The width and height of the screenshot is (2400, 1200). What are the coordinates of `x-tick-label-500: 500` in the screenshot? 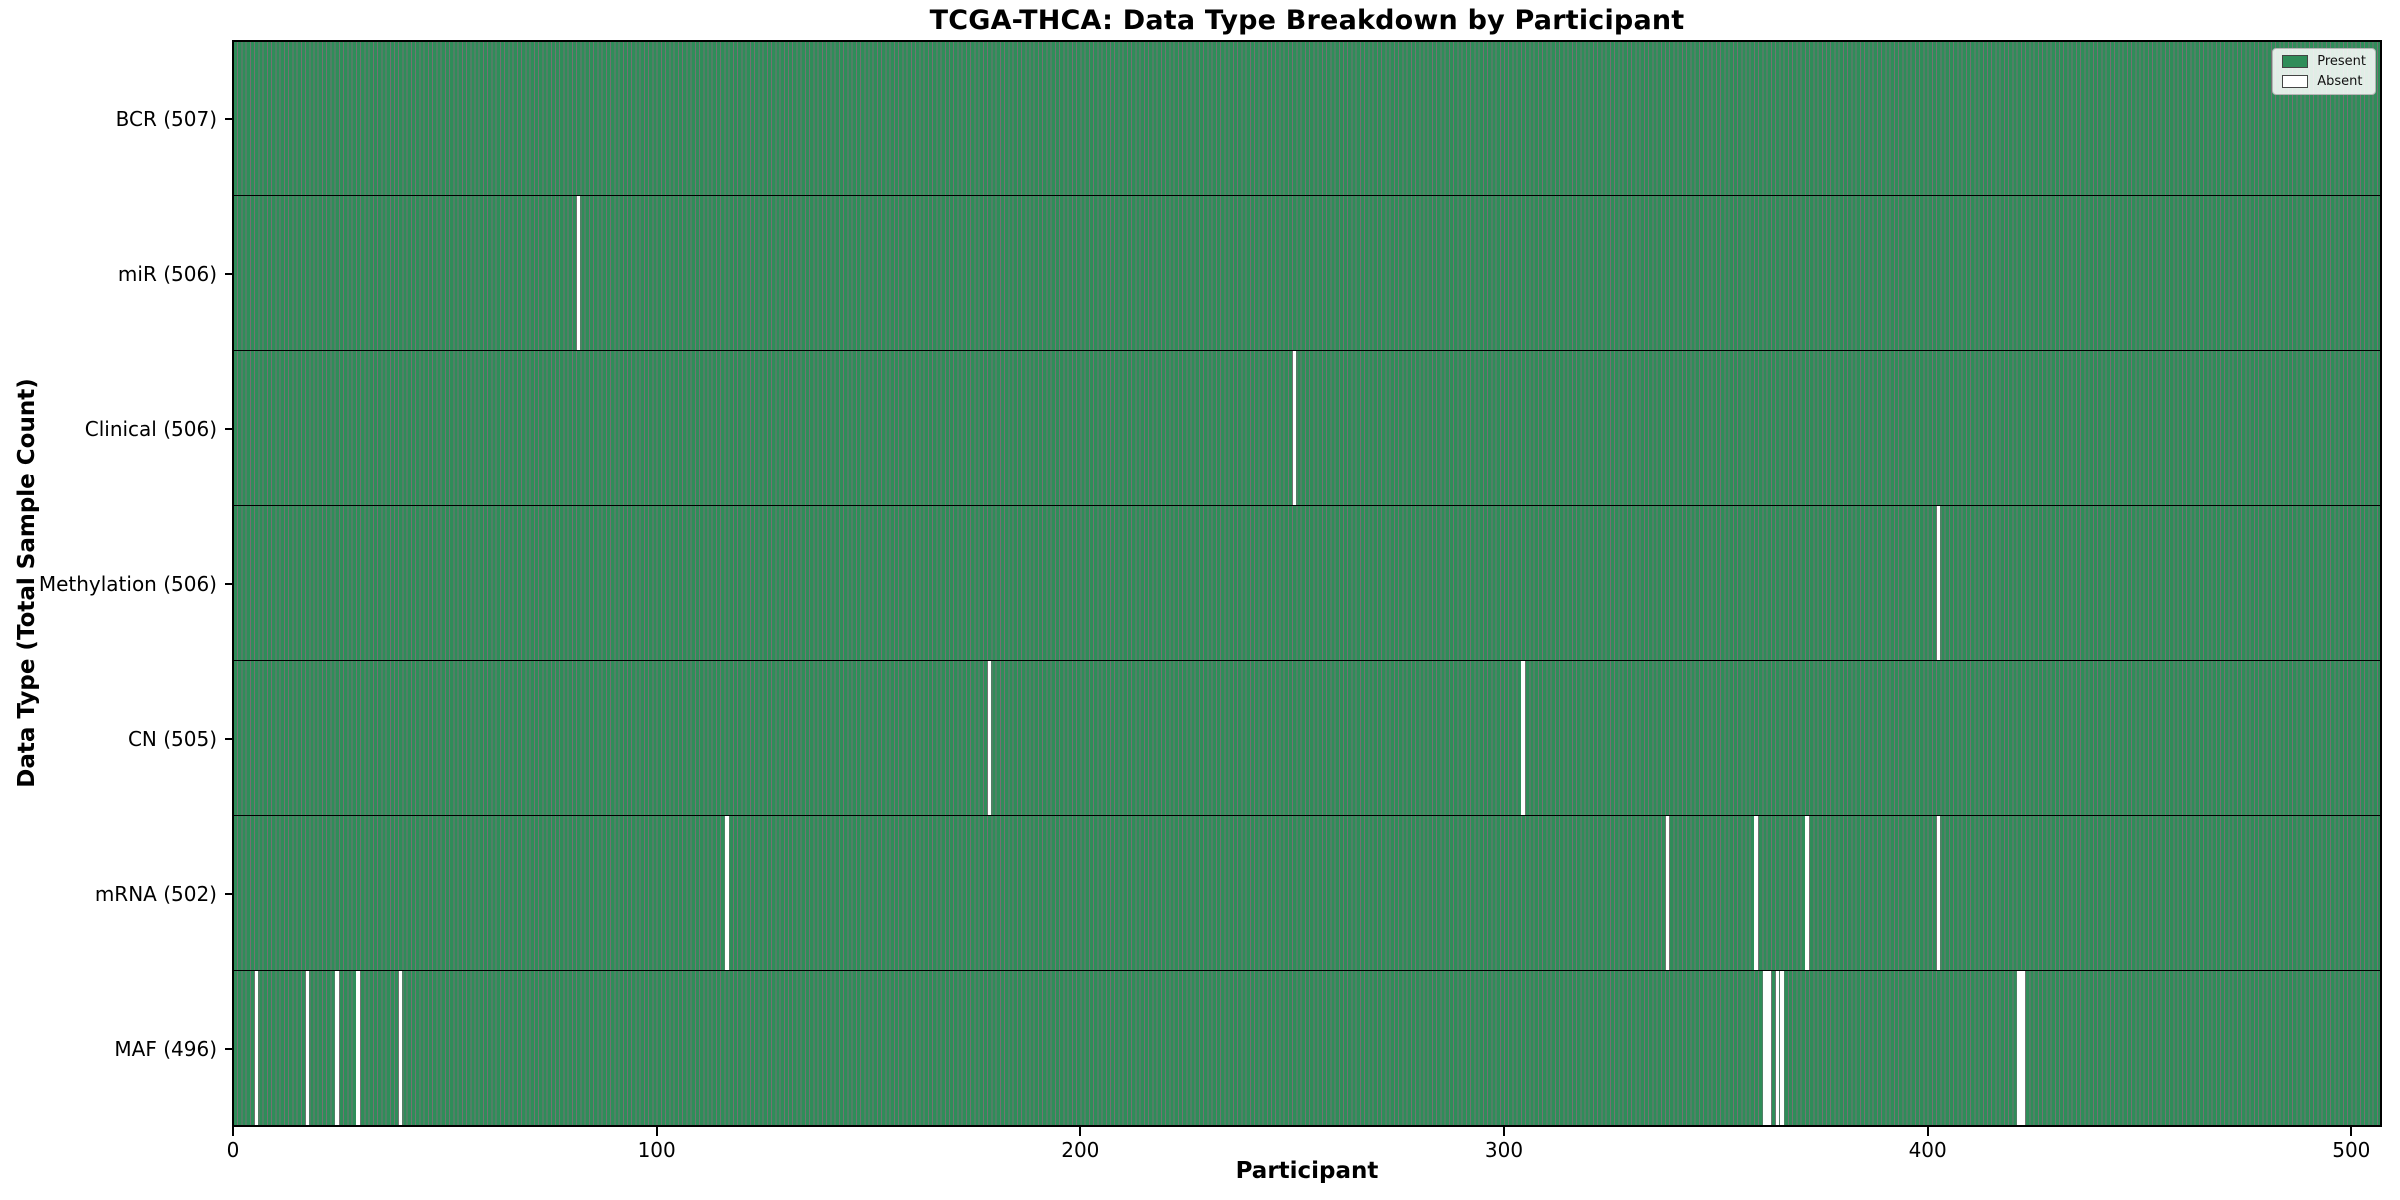 It's located at (2351, 1150).